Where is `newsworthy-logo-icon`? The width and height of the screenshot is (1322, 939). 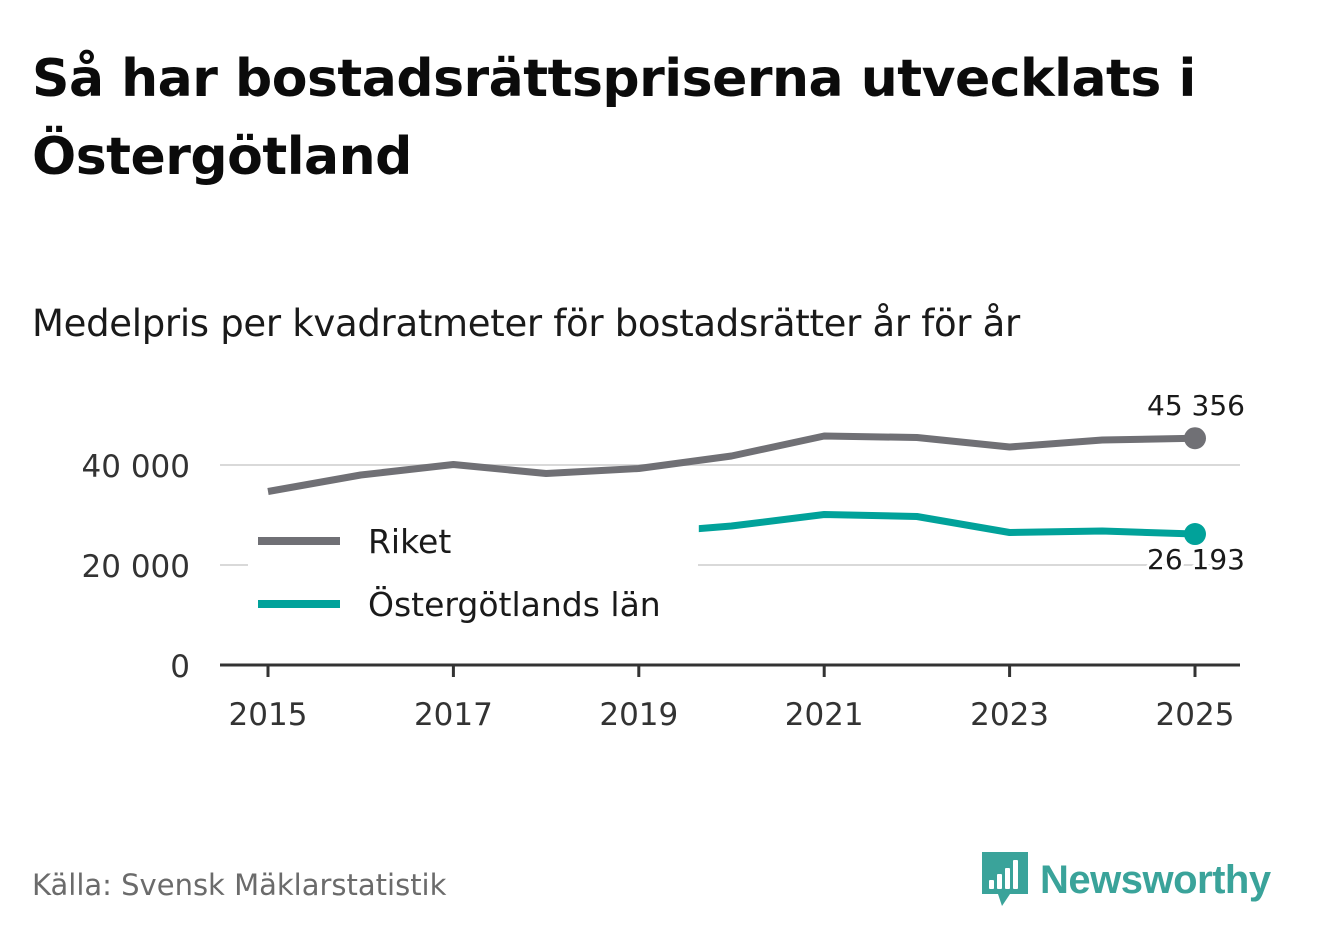
newsworthy-logo-icon is located at coordinates (1005, 879).